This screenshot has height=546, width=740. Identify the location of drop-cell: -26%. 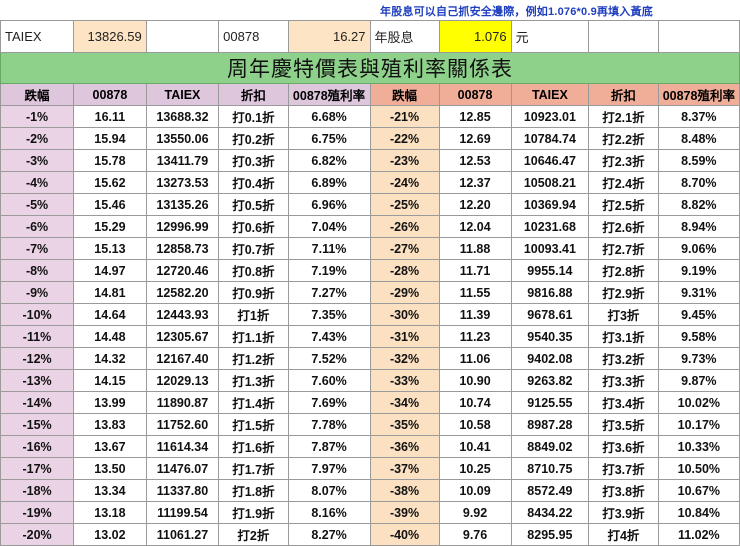
(404, 226).